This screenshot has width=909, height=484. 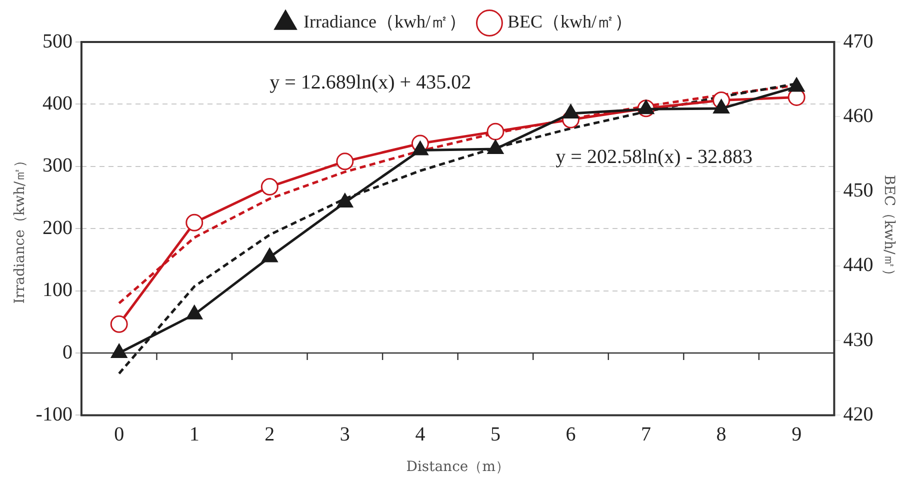 I want to click on x-tick-label: 4, so click(x=420, y=434).